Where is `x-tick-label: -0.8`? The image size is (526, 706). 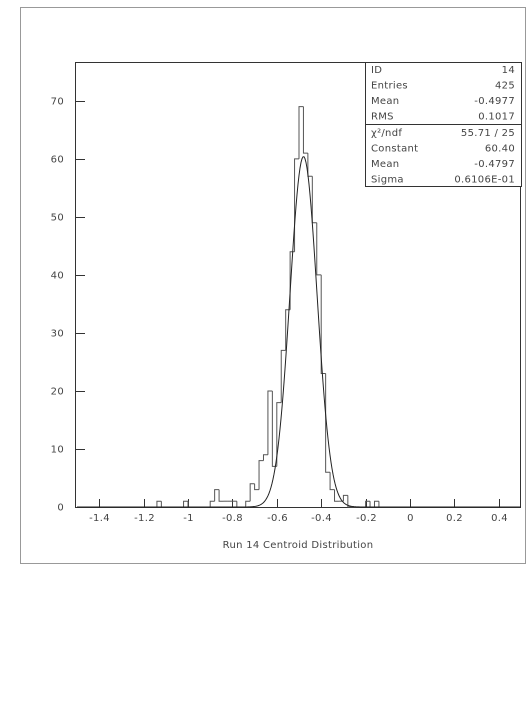 x-tick-label: -0.8 is located at coordinates (232, 518).